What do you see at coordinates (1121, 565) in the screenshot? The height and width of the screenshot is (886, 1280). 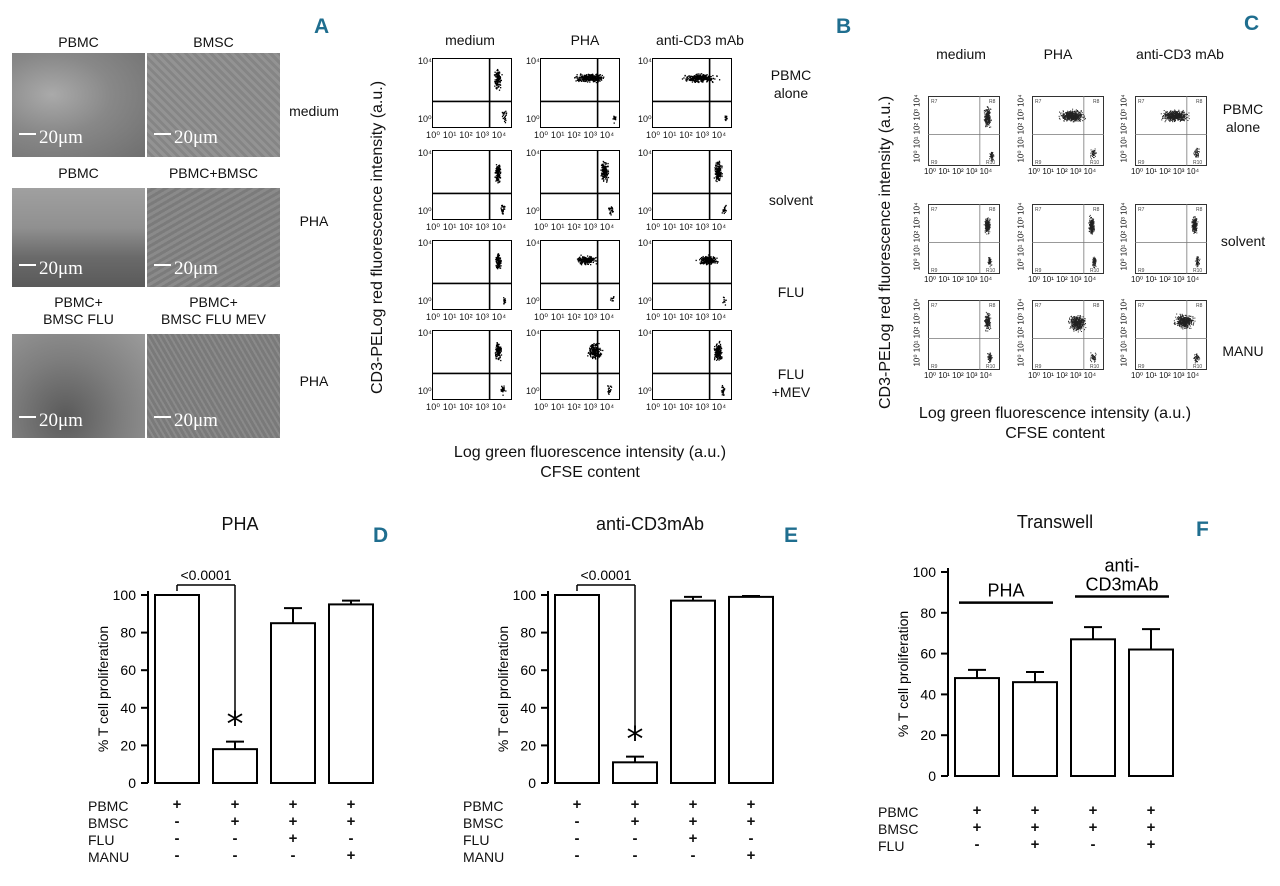 I see `group-label: anti-` at bounding box center [1121, 565].